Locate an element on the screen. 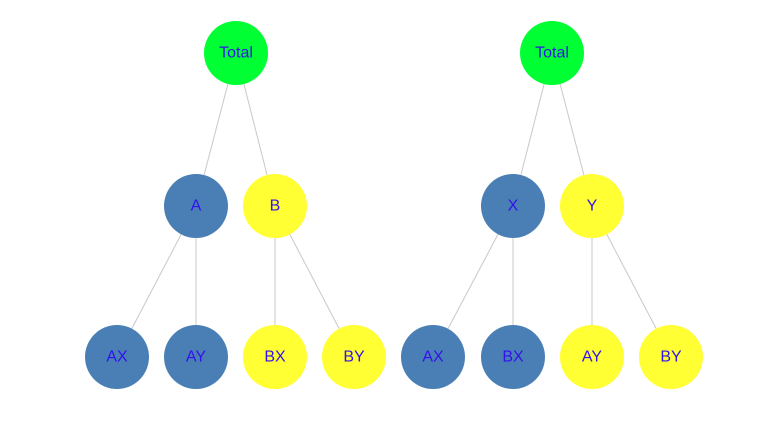 The height and width of the screenshot is (425, 775). node-tree1-leaf-ax-circle is located at coordinates (433, 357).